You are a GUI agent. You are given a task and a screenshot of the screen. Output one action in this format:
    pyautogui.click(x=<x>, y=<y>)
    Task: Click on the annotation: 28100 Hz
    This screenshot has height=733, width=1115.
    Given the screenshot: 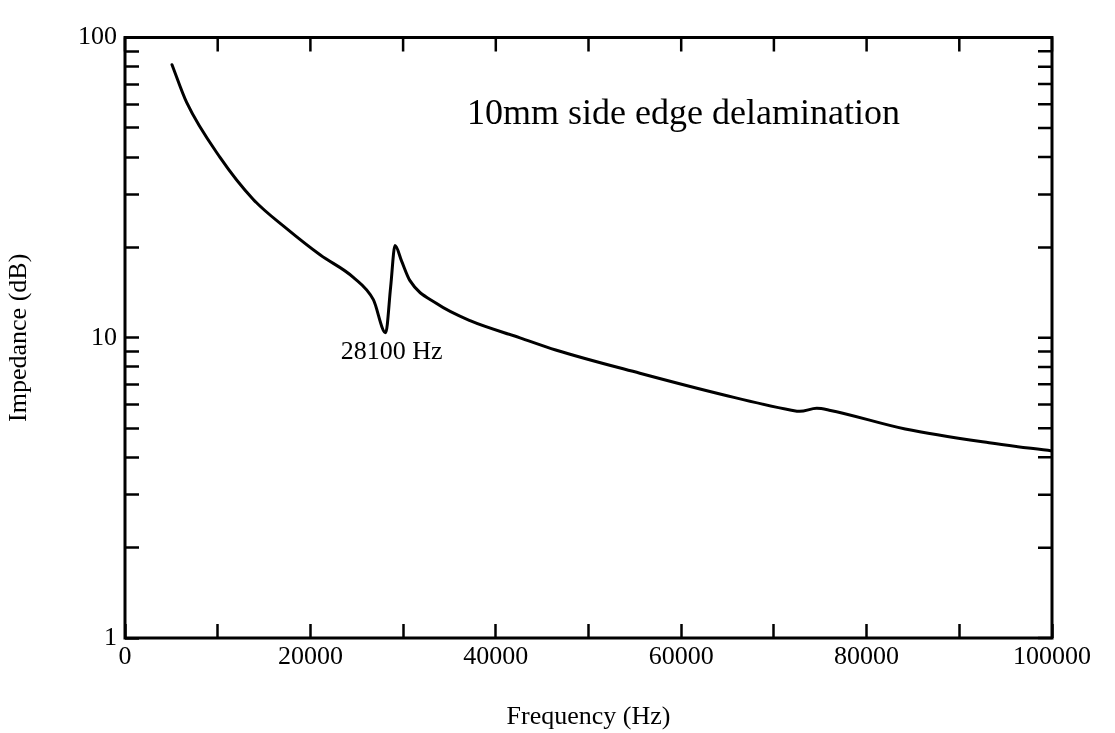 What is the action you would take?
    pyautogui.click(x=391, y=350)
    